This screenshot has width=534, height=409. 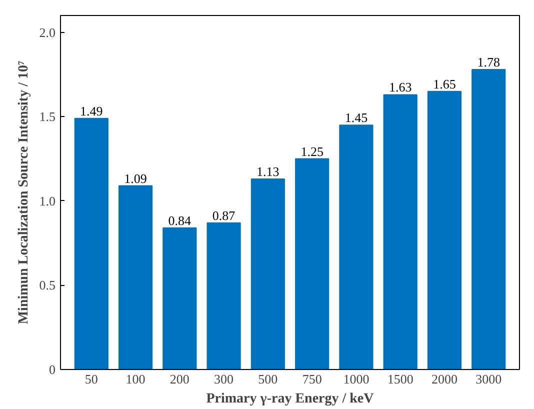 I want to click on x-axis-title: Primary γ-ray Energy / keV, so click(x=290, y=399).